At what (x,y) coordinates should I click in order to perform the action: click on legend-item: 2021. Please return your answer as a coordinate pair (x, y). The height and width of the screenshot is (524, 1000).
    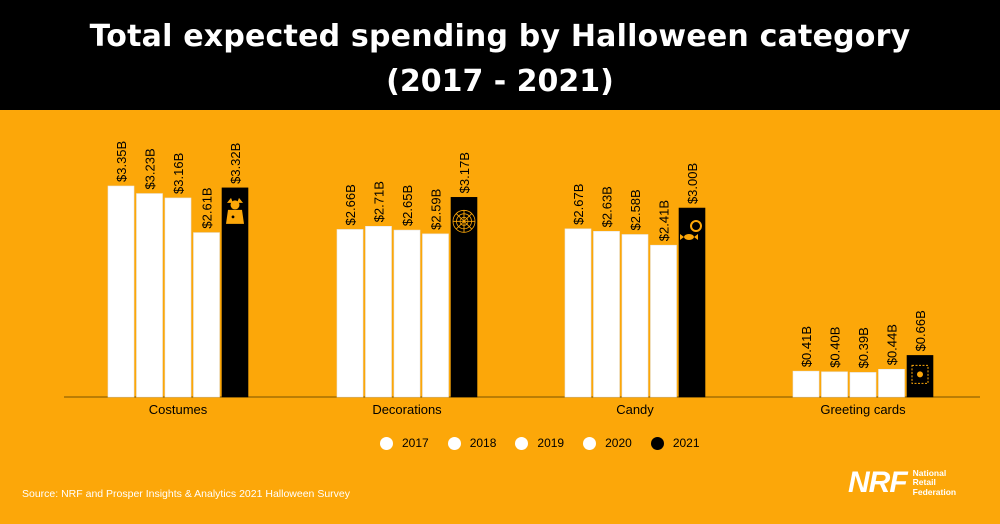
    Looking at the image, I should click on (675, 443).